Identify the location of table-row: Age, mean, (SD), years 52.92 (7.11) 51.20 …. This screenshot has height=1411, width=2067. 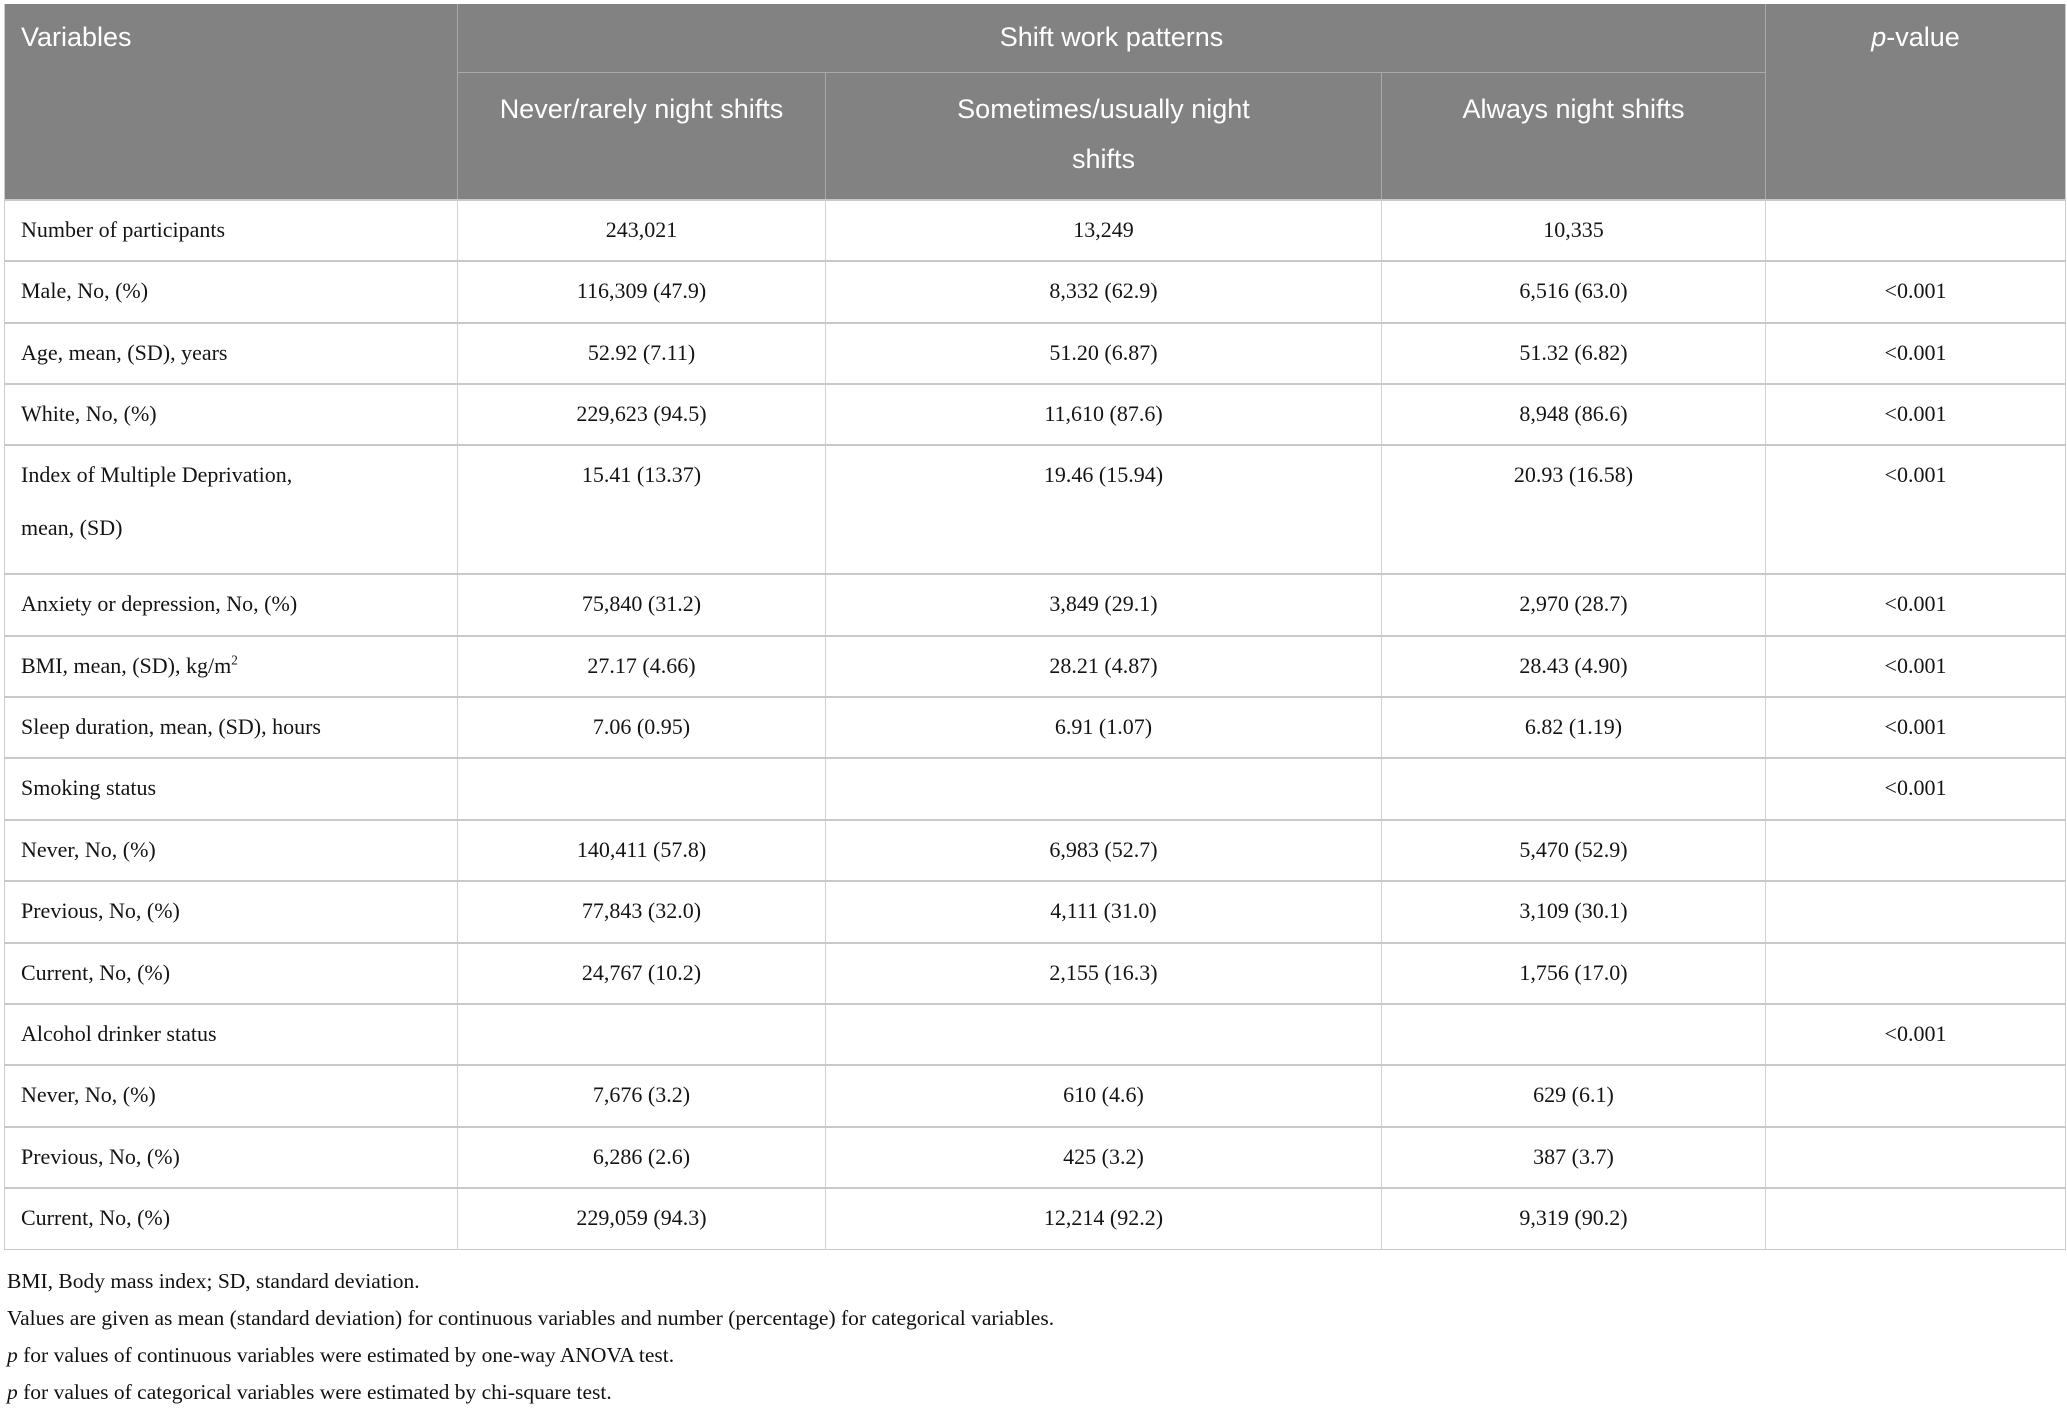
(1035, 353).